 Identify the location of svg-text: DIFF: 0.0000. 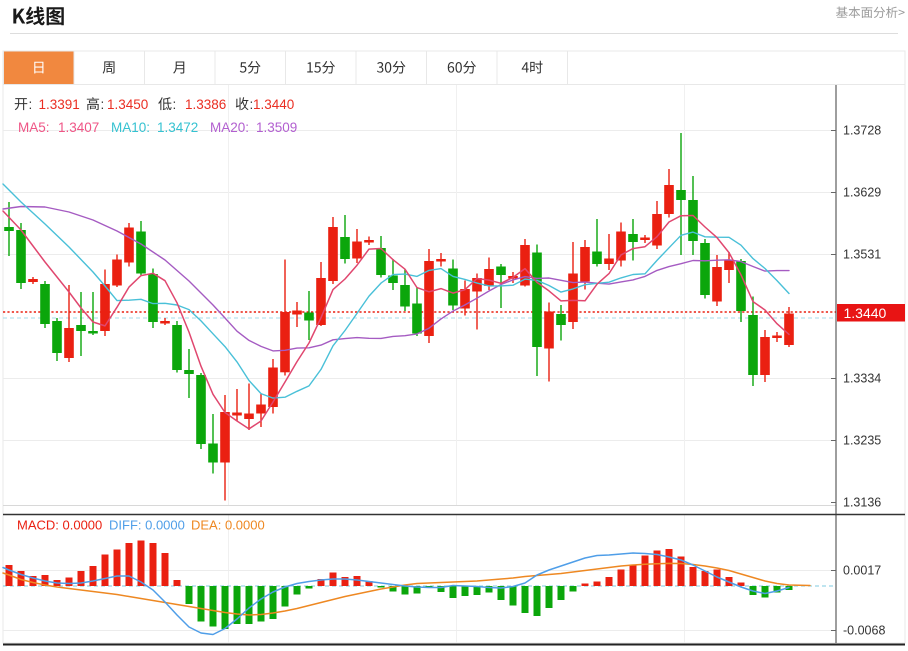
(147, 525).